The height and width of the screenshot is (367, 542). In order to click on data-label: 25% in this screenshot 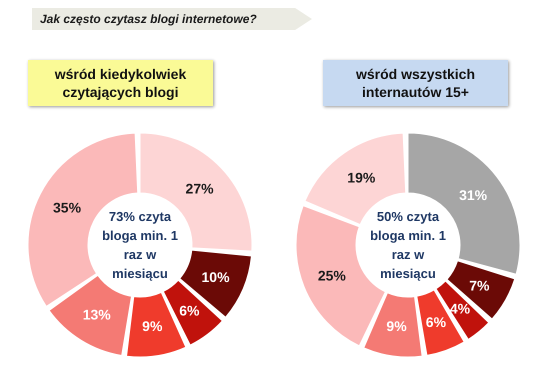, I will do `click(332, 275)`.